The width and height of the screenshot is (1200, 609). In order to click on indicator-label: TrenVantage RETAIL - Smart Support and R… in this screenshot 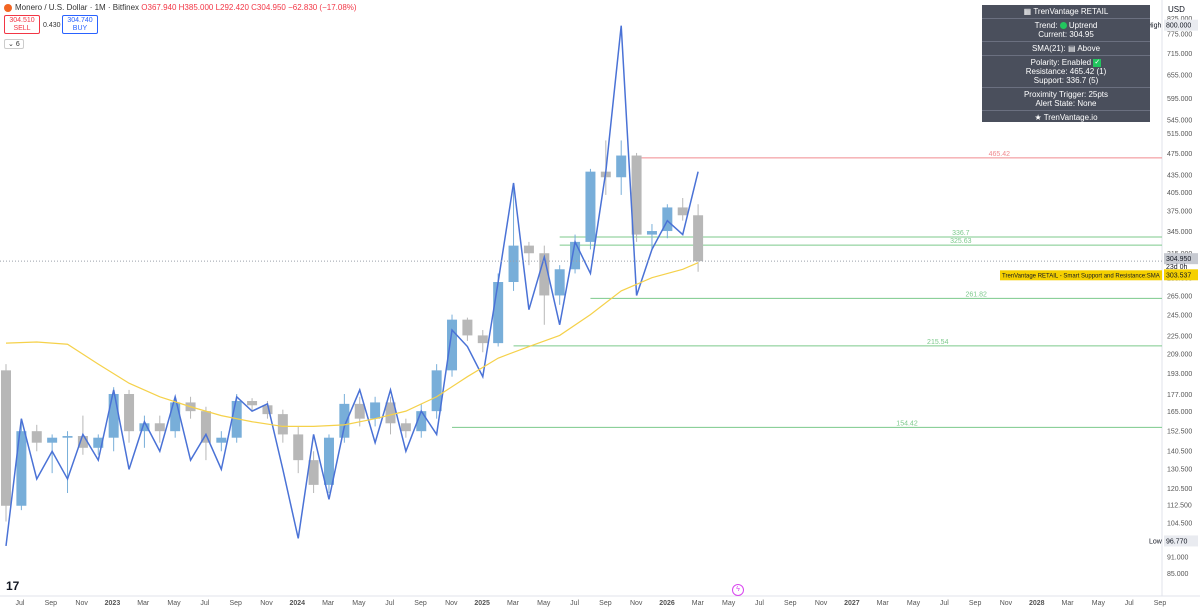, I will do `click(1081, 276)`.